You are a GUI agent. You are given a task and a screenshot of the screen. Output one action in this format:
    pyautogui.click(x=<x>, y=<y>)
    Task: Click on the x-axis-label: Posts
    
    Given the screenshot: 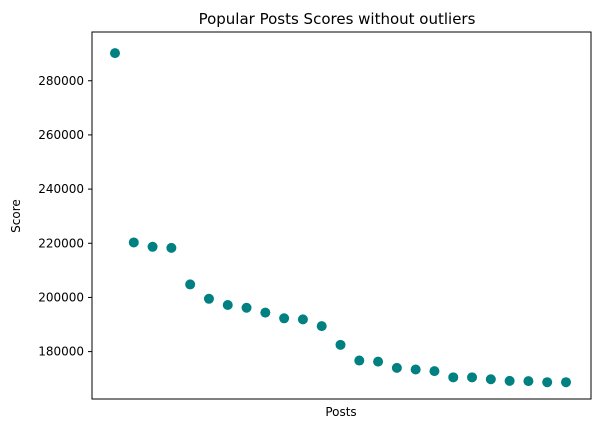 What is the action you would take?
    pyautogui.click(x=340, y=412)
    